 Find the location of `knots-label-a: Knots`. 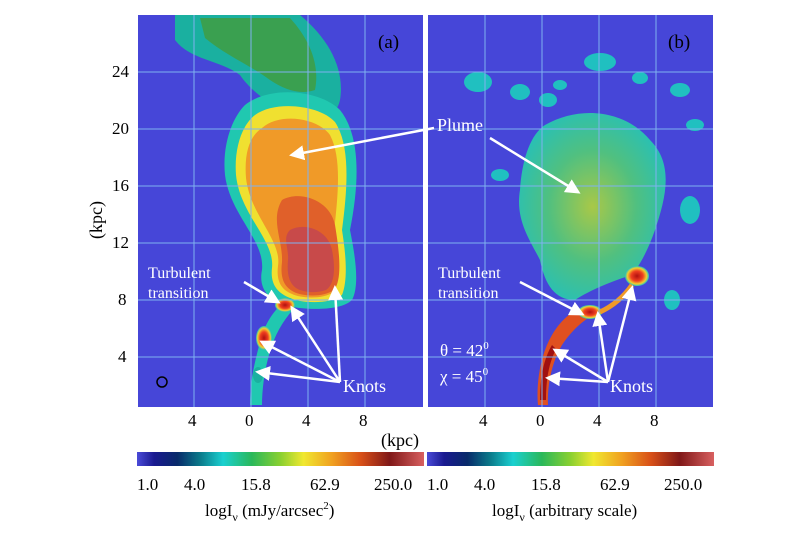

knots-label-a: Knots is located at coordinates (364, 386).